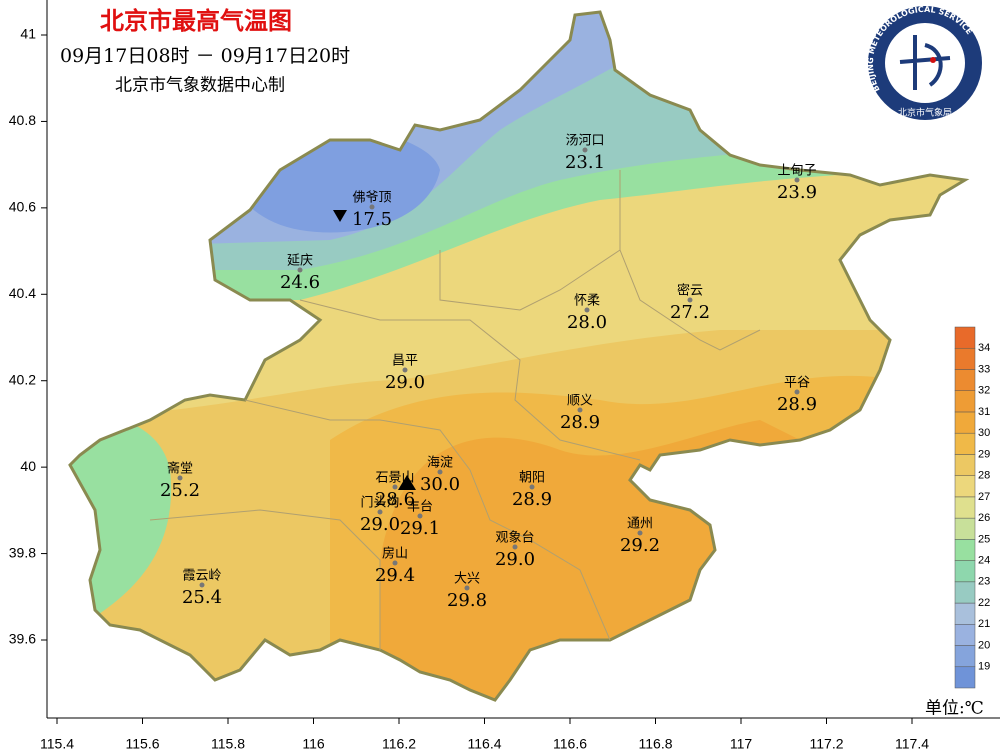  What do you see at coordinates (143, 744) in the screenshot?
I see `x-tick-label: 115.6` at bounding box center [143, 744].